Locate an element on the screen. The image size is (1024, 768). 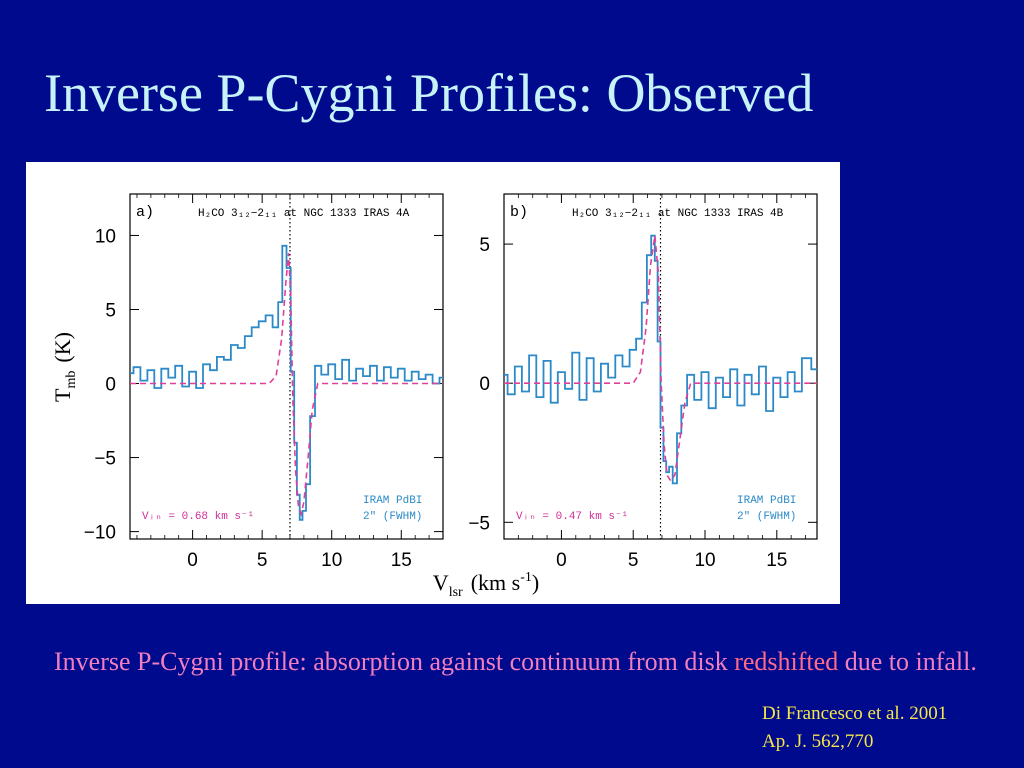
panel-b-x-tick-label: 10 is located at coordinates (704, 560).